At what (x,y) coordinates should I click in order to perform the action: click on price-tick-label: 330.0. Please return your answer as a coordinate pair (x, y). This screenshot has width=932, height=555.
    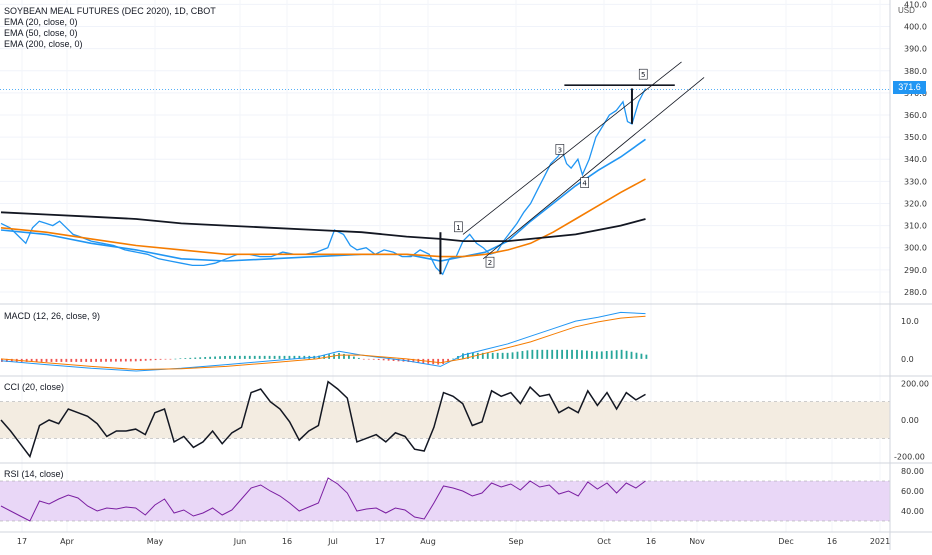
    Looking at the image, I should click on (915, 181).